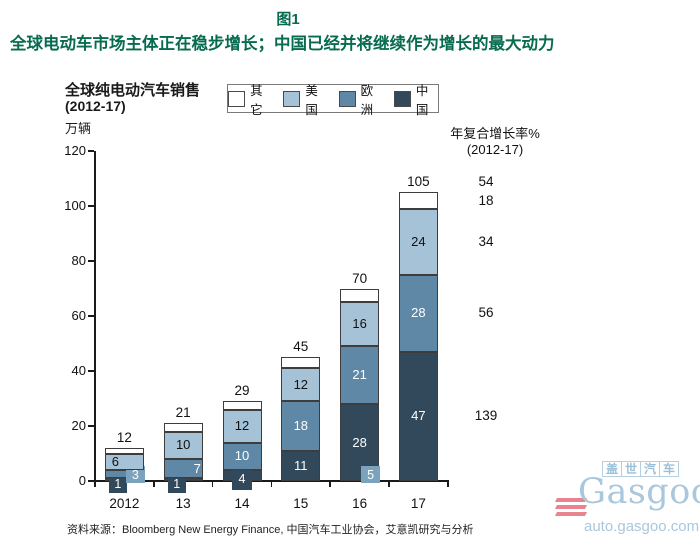 The height and width of the screenshot is (546, 700). What do you see at coordinates (197, 468) in the screenshot?
I see `segment-value-label: 7` at bounding box center [197, 468].